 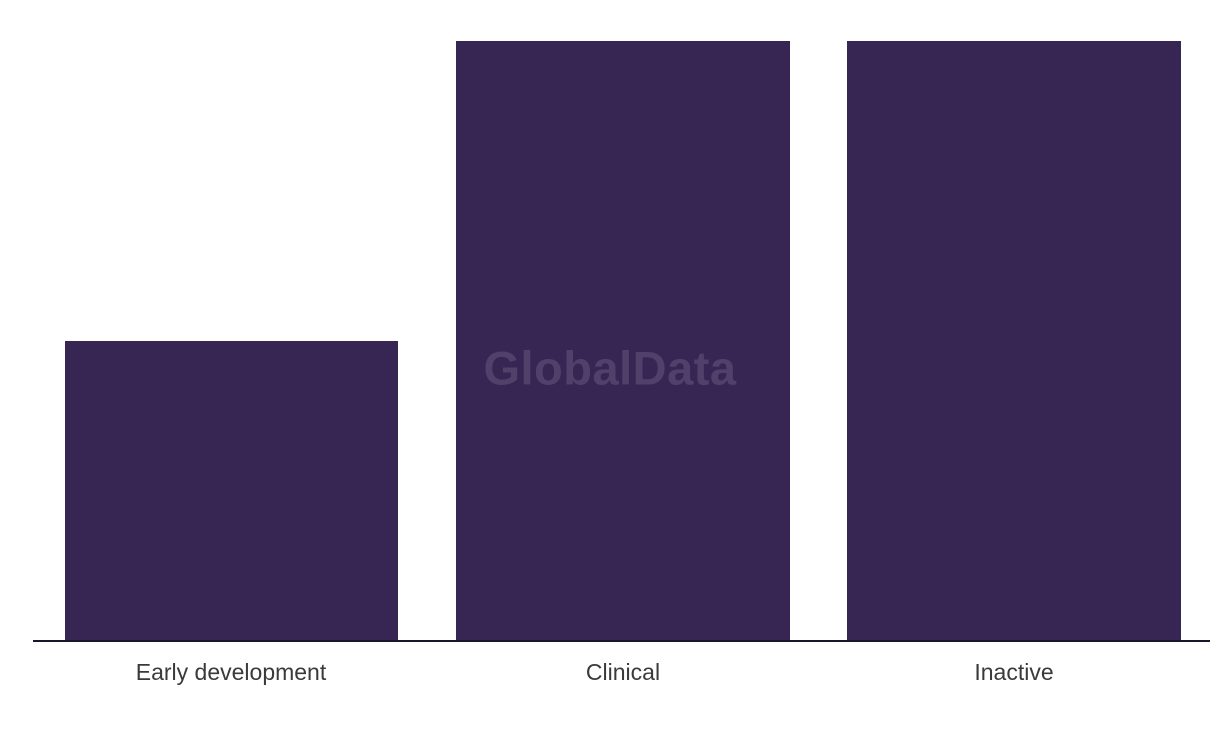 I want to click on bar-early-development, so click(x=231, y=491).